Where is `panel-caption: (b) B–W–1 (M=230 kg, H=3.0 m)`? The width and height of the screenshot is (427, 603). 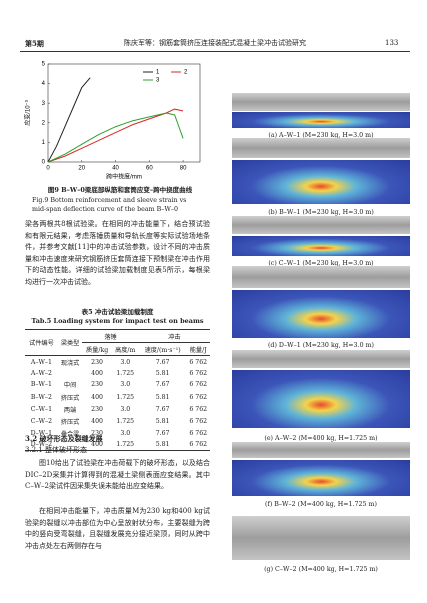 panel-caption: (b) B–W–1 (M=230 kg, H=3.0 m) is located at coordinates (321, 212).